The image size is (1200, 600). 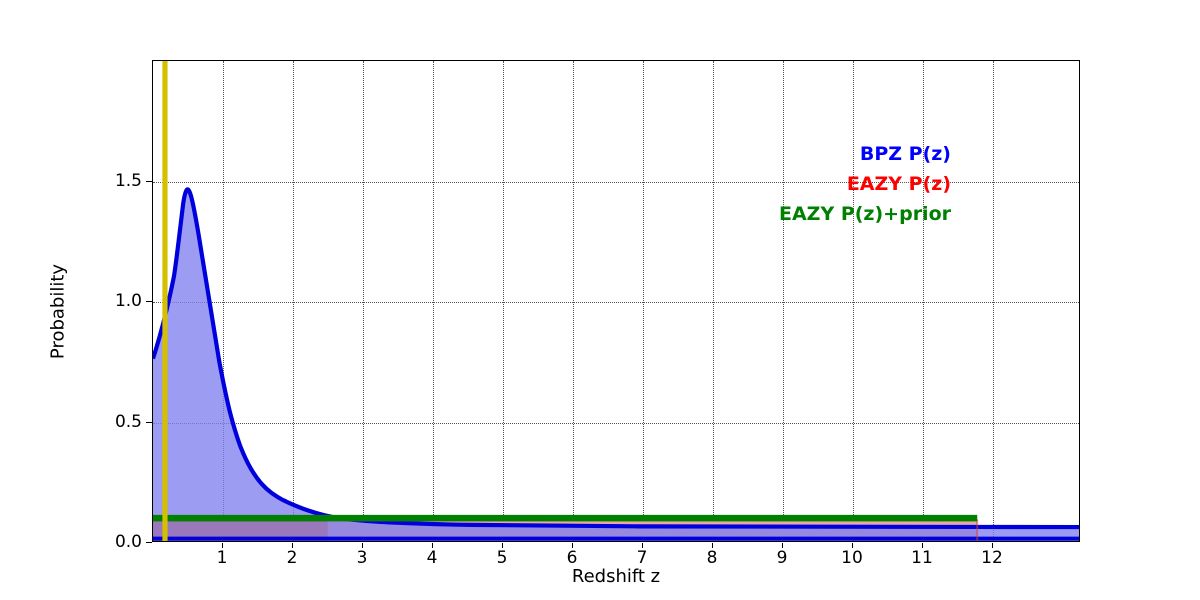 I want to click on x-tick-label-9: 9, so click(x=782, y=558).